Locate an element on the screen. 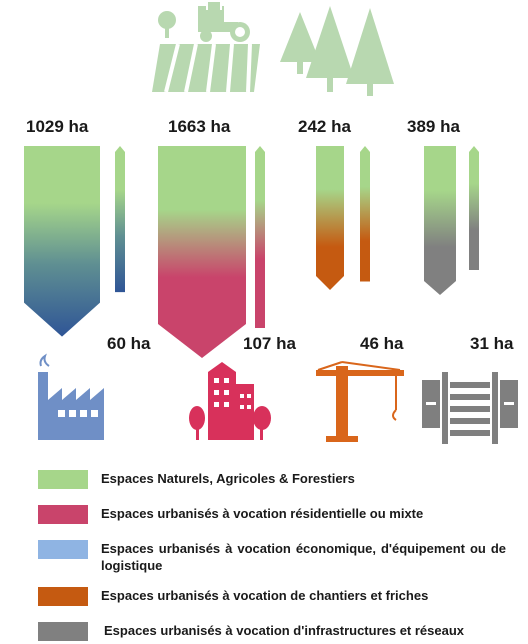 The width and height of the screenshot is (528, 644). destination-label-1: 60 ha is located at coordinates (129, 343).